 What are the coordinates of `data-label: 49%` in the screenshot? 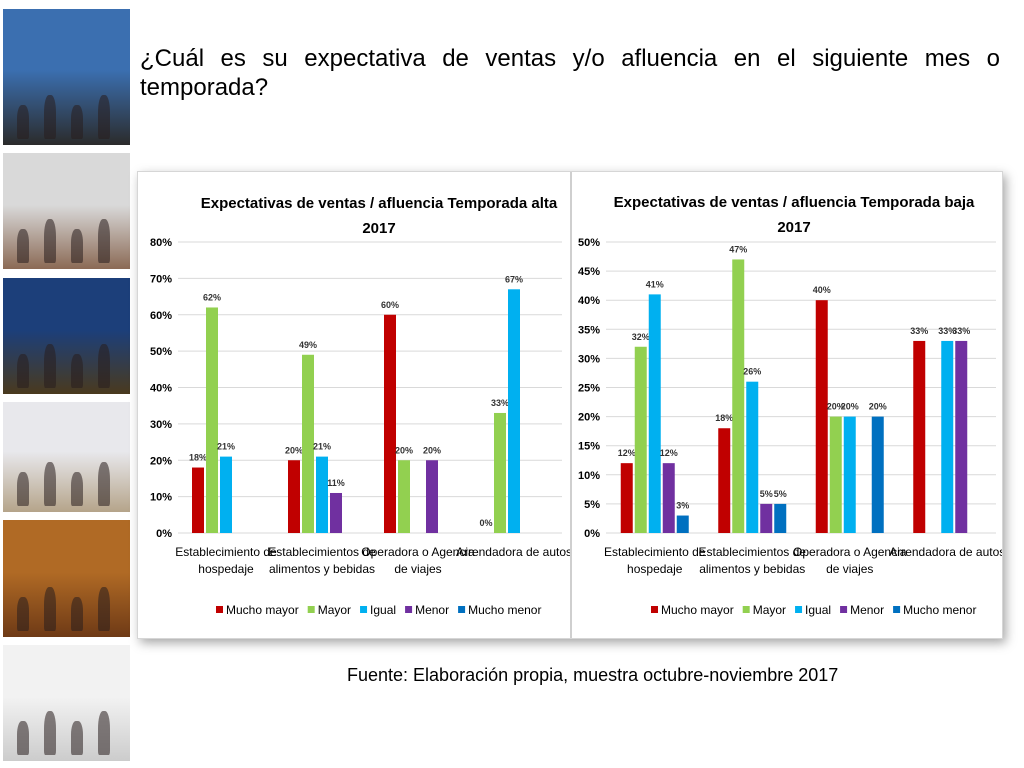 It's located at (308, 345).